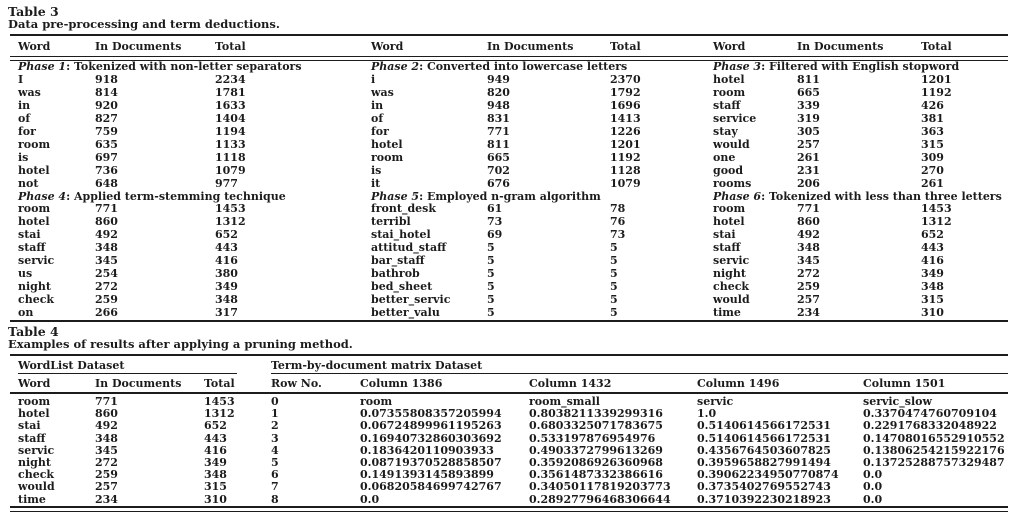 This screenshot has width=1012, height=518. I want to click on t3-cell: 380, so click(226, 274).